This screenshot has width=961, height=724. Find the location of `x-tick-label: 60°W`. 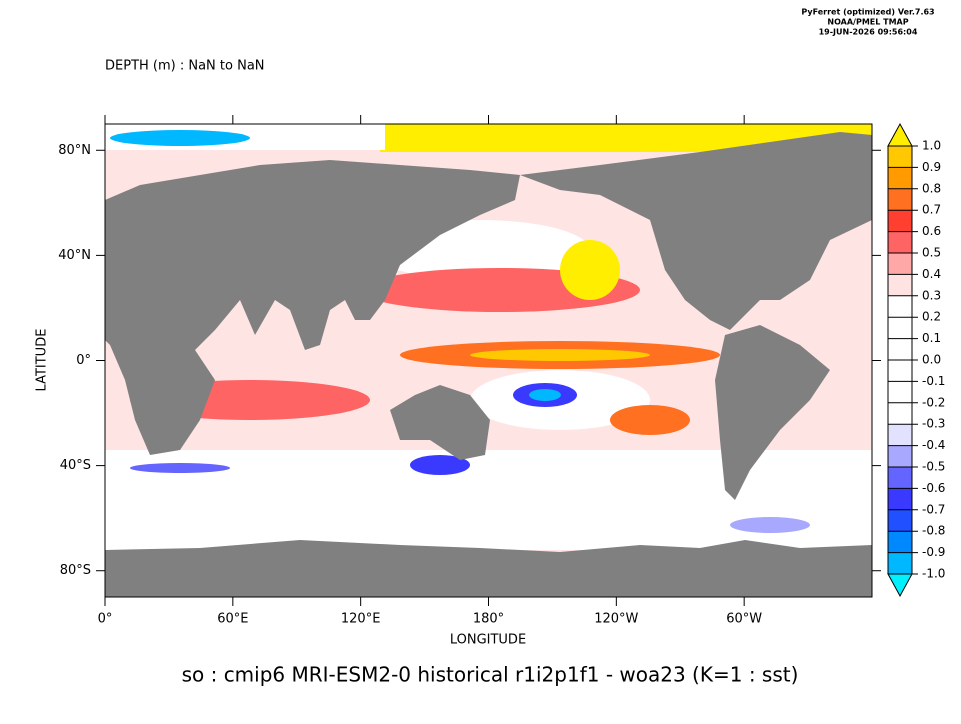

x-tick-label: 60°W is located at coordinates (744, 619).